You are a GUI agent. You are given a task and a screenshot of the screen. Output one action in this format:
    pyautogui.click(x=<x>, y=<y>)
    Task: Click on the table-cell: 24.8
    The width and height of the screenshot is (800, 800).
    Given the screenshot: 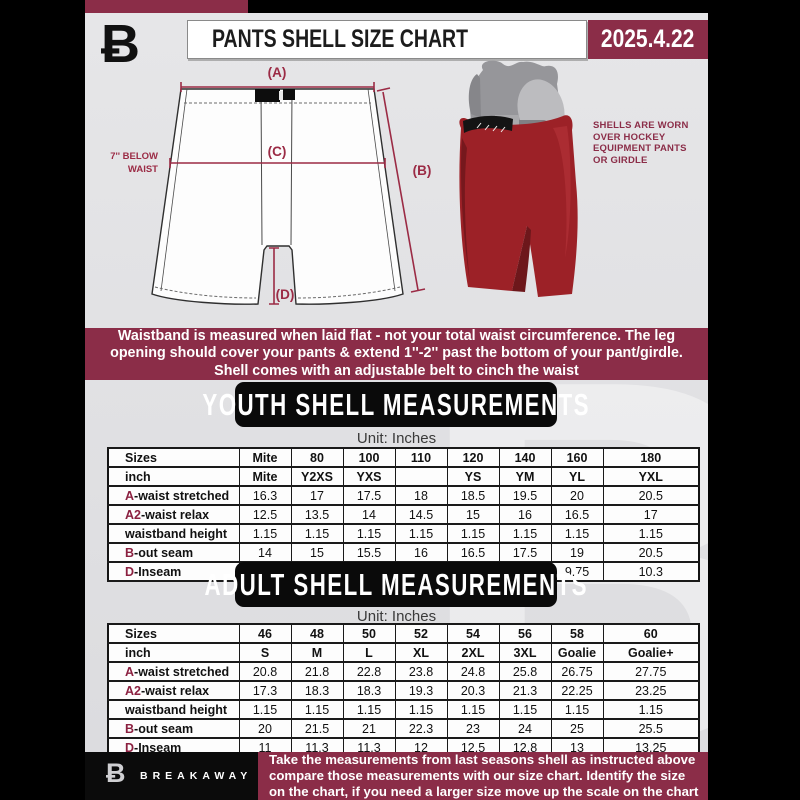 What is the action you would take?
    pyautogui.click(x=473, y=671)
    